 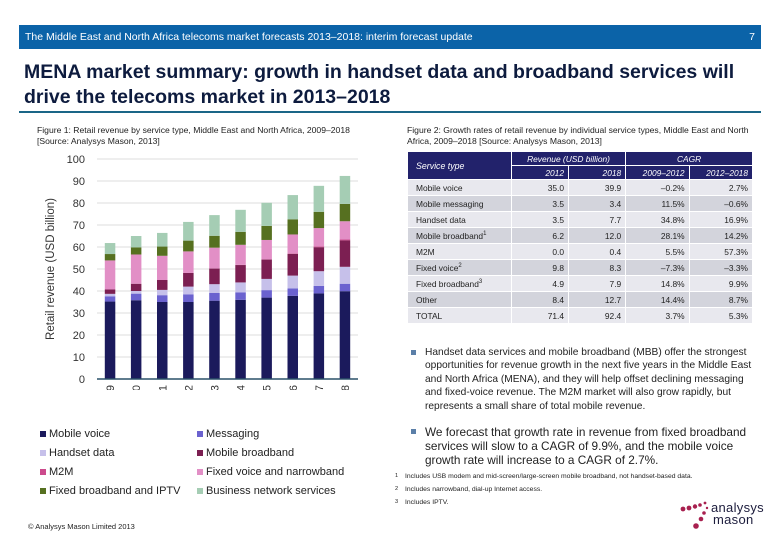 I want to click on bar-segment-mobile-broadband-2009, so click(x=110, y=291).